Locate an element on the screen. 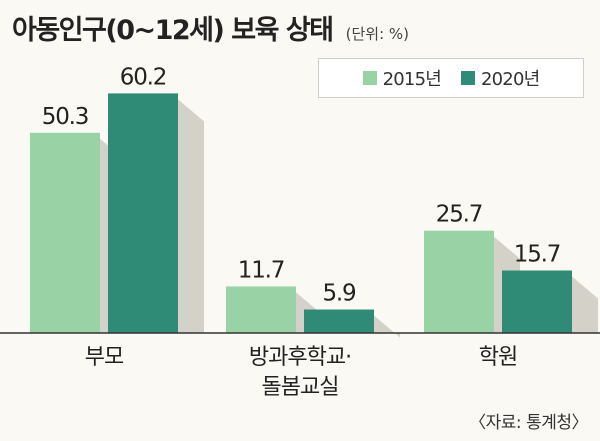  source-note: 〈자료: 통계청〉 is located at coordinates (528, 423).